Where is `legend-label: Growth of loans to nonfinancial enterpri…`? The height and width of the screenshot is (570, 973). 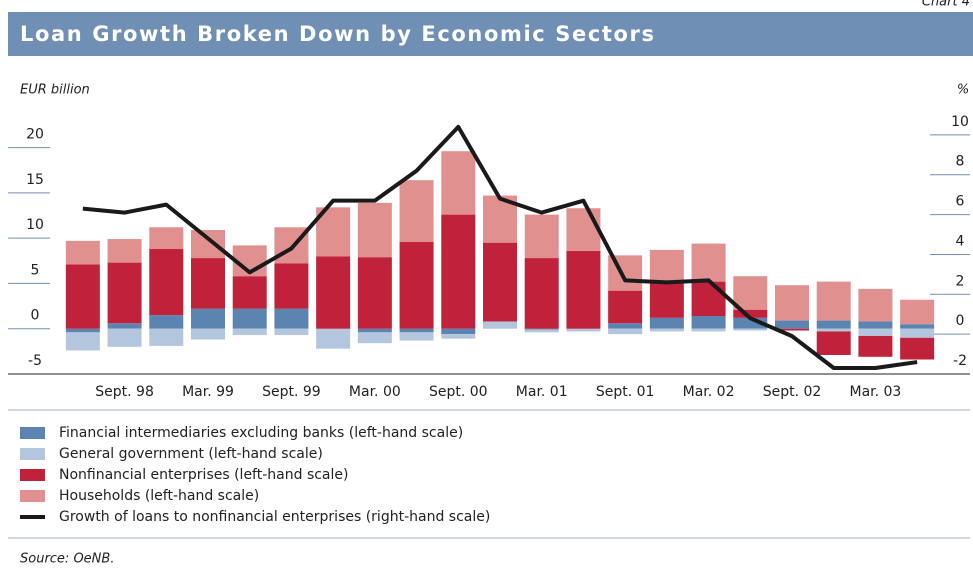
legend-label: Growth of loans to nonfinancial enterpri… is located at coordinates (274, 517).